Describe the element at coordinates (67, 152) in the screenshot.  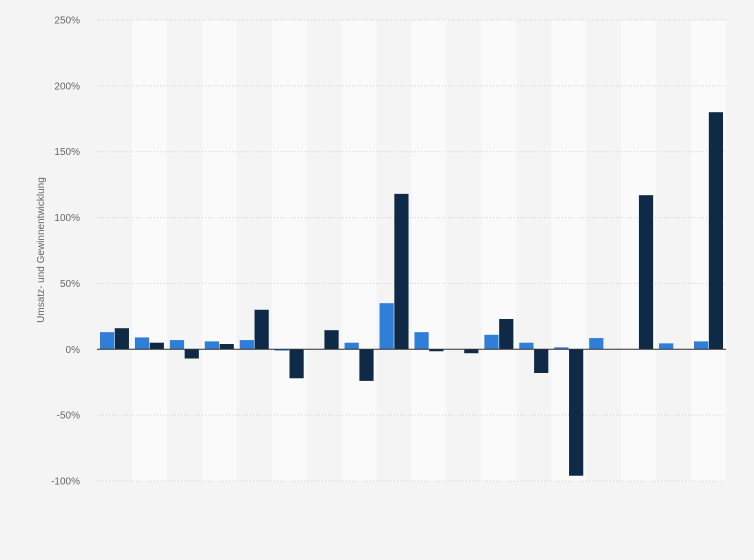
I see `y-tick-label: 150%` at that location.